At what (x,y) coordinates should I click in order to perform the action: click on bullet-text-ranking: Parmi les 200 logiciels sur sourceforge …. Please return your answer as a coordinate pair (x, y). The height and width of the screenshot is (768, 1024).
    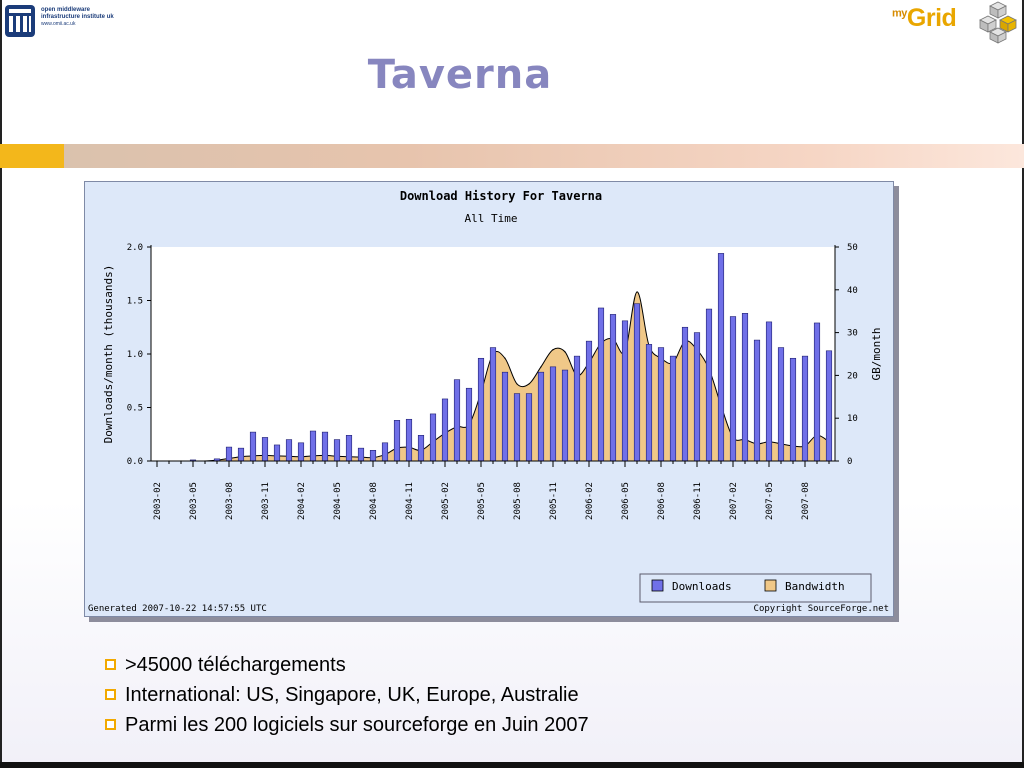
    Looking at the image, I should click on (357, 725).